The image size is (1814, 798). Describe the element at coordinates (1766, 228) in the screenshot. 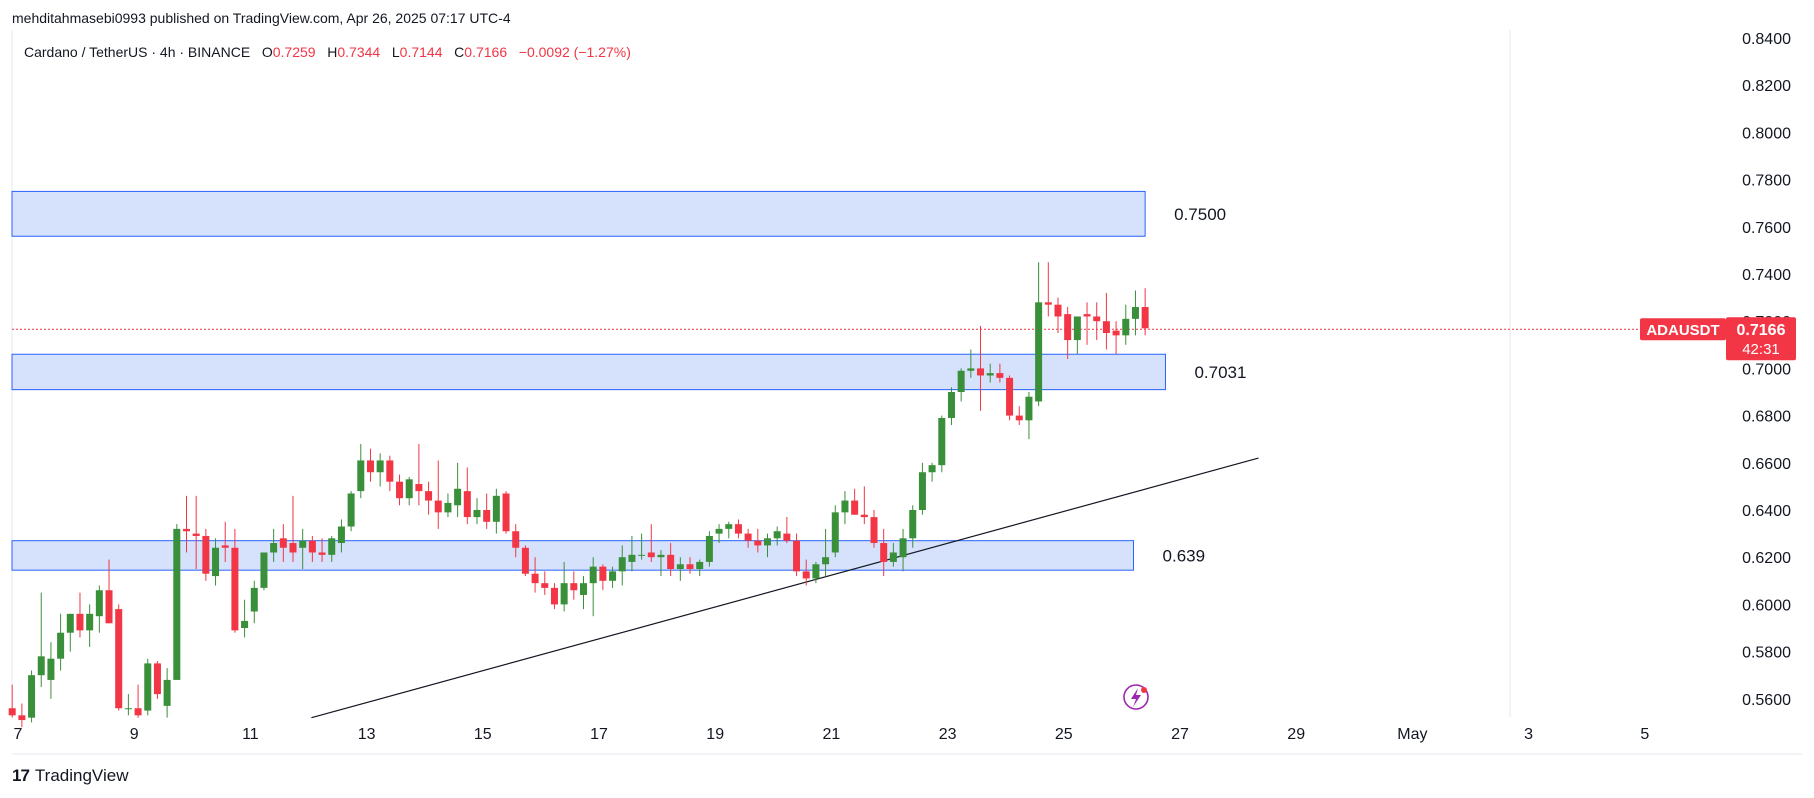

I see `y-tick-label: 0.7600` at that location.